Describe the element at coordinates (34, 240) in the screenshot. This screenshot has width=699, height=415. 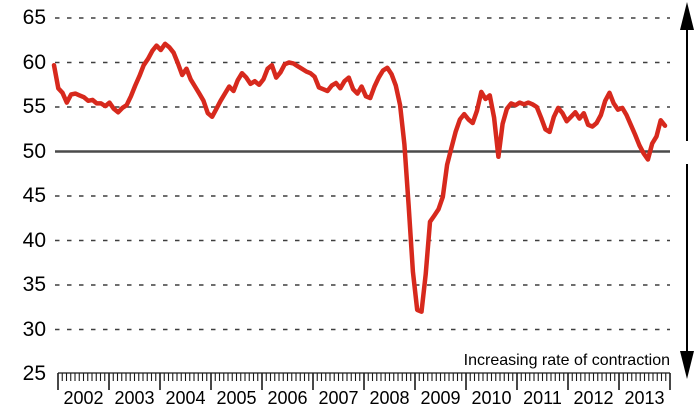
I see `y-tick-label: 40` at that location.